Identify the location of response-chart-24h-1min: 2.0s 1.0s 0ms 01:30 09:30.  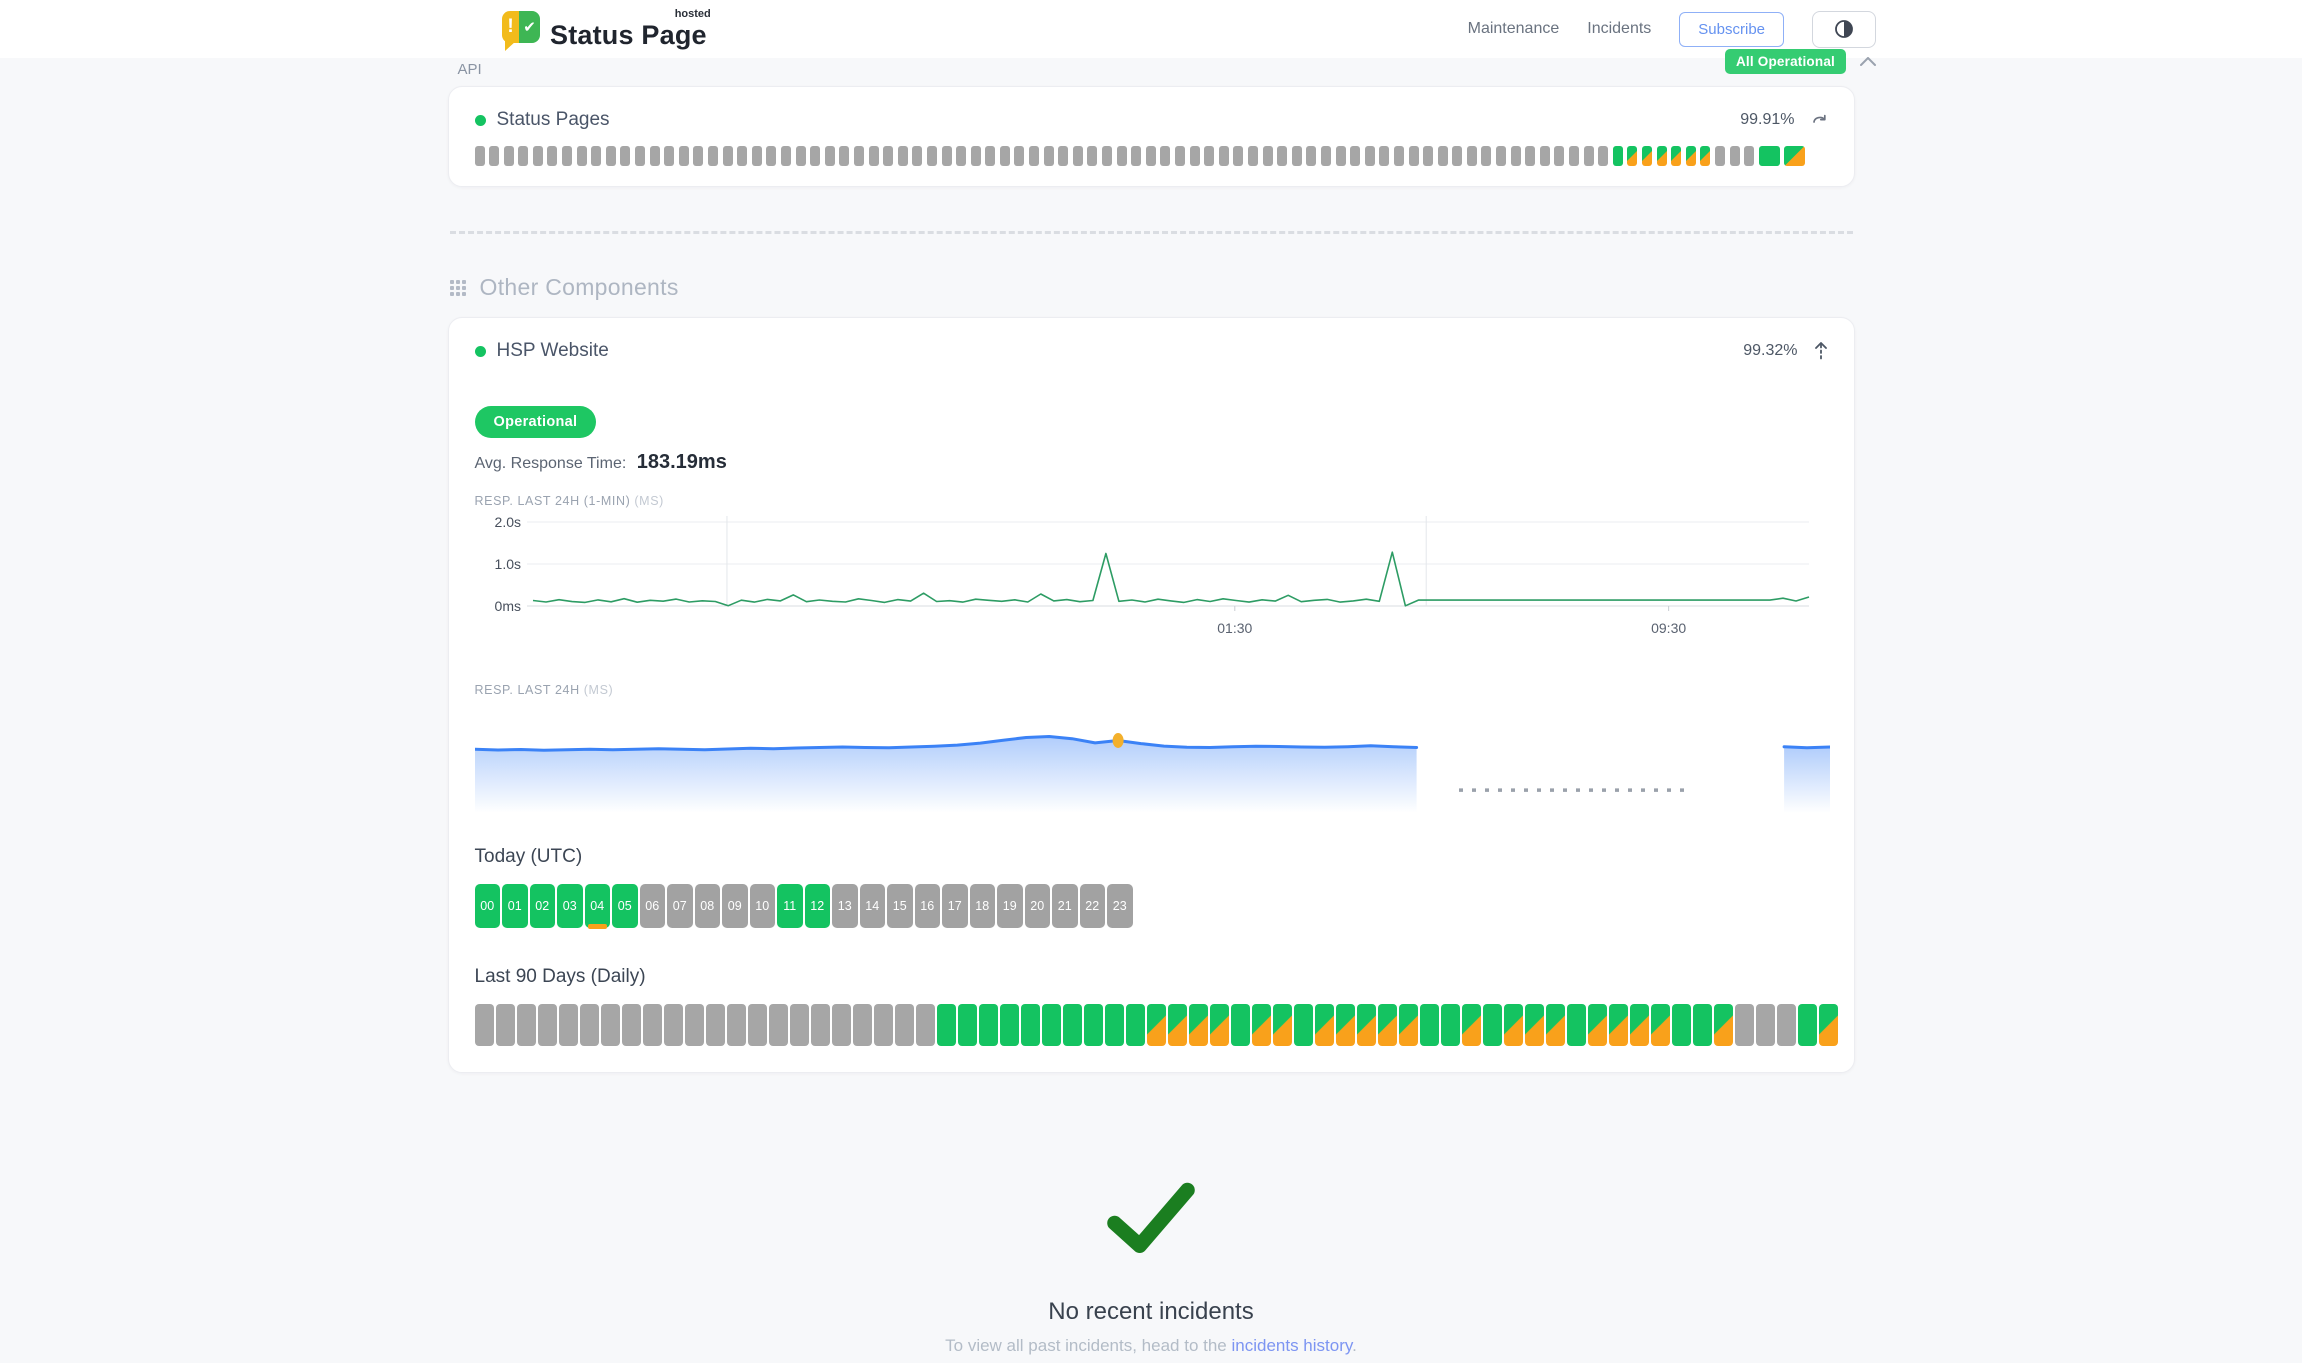
(1145, 578).